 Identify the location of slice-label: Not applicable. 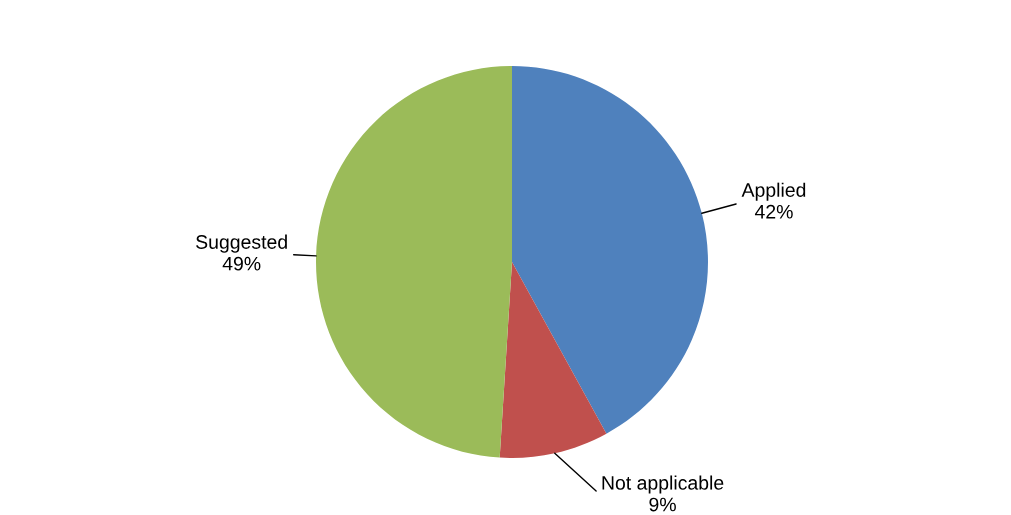
(663, 484).